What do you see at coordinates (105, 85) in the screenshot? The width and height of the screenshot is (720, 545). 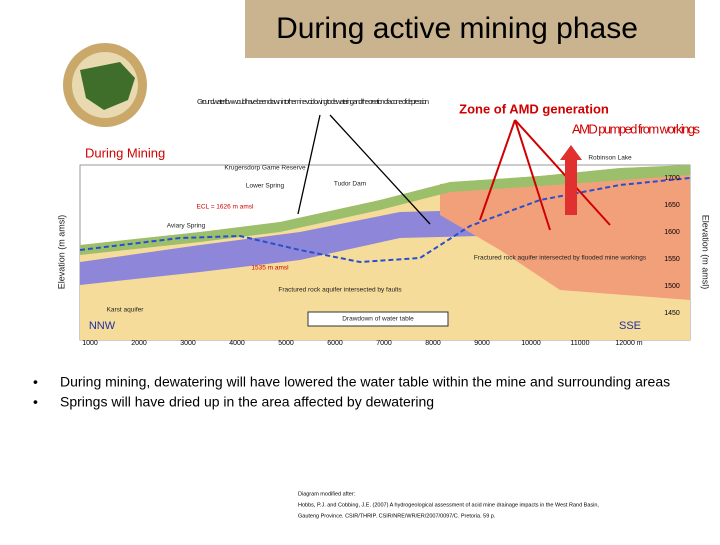 I see `logo` at bounding box center [105, 85].